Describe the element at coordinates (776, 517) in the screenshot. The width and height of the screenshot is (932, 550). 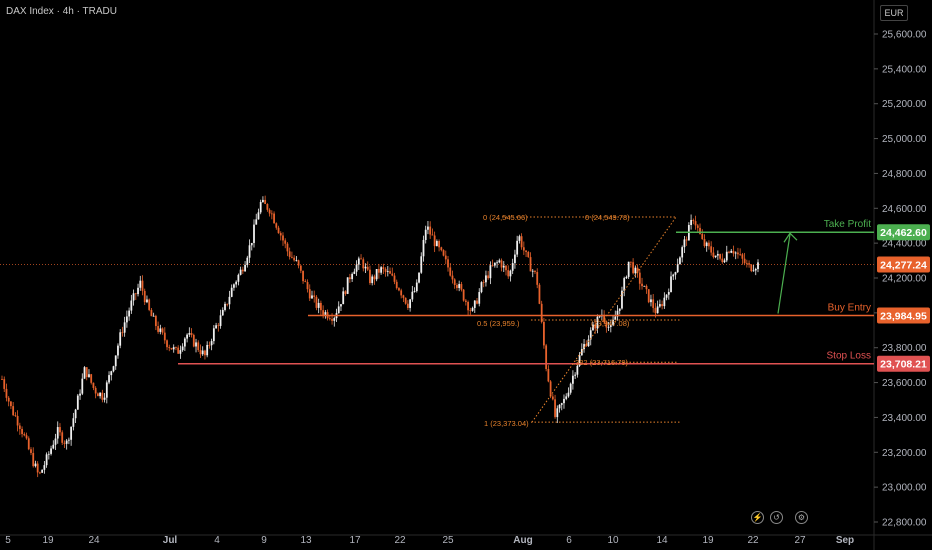
I see `replay-icon: ↺` at that location.